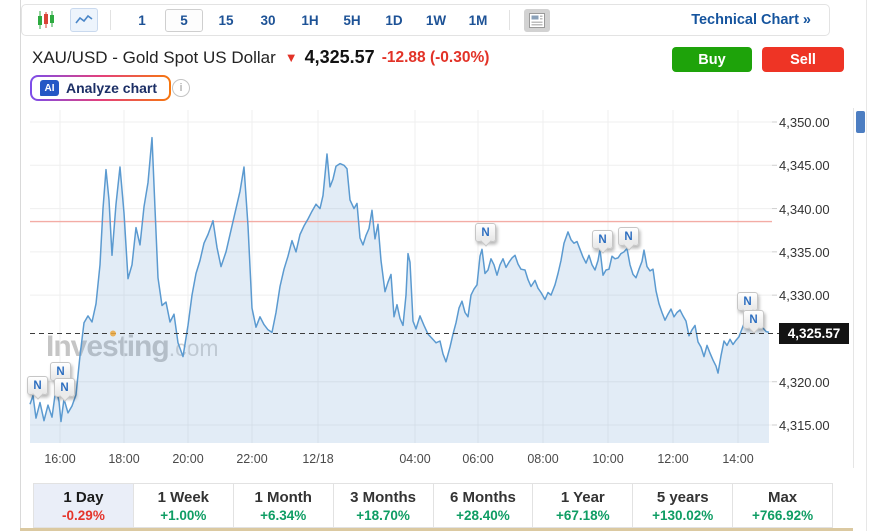 This screenshot has width=871, height=531. What do you see at coordinates (436, 20) in the screenshot?
I see `timeframe-1w: 1W` at bounding box center [436, 20].